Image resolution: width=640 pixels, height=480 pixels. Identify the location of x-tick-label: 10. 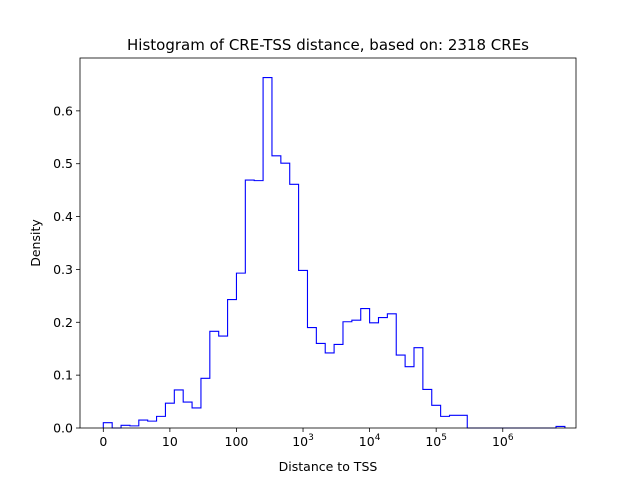
(170, 441).